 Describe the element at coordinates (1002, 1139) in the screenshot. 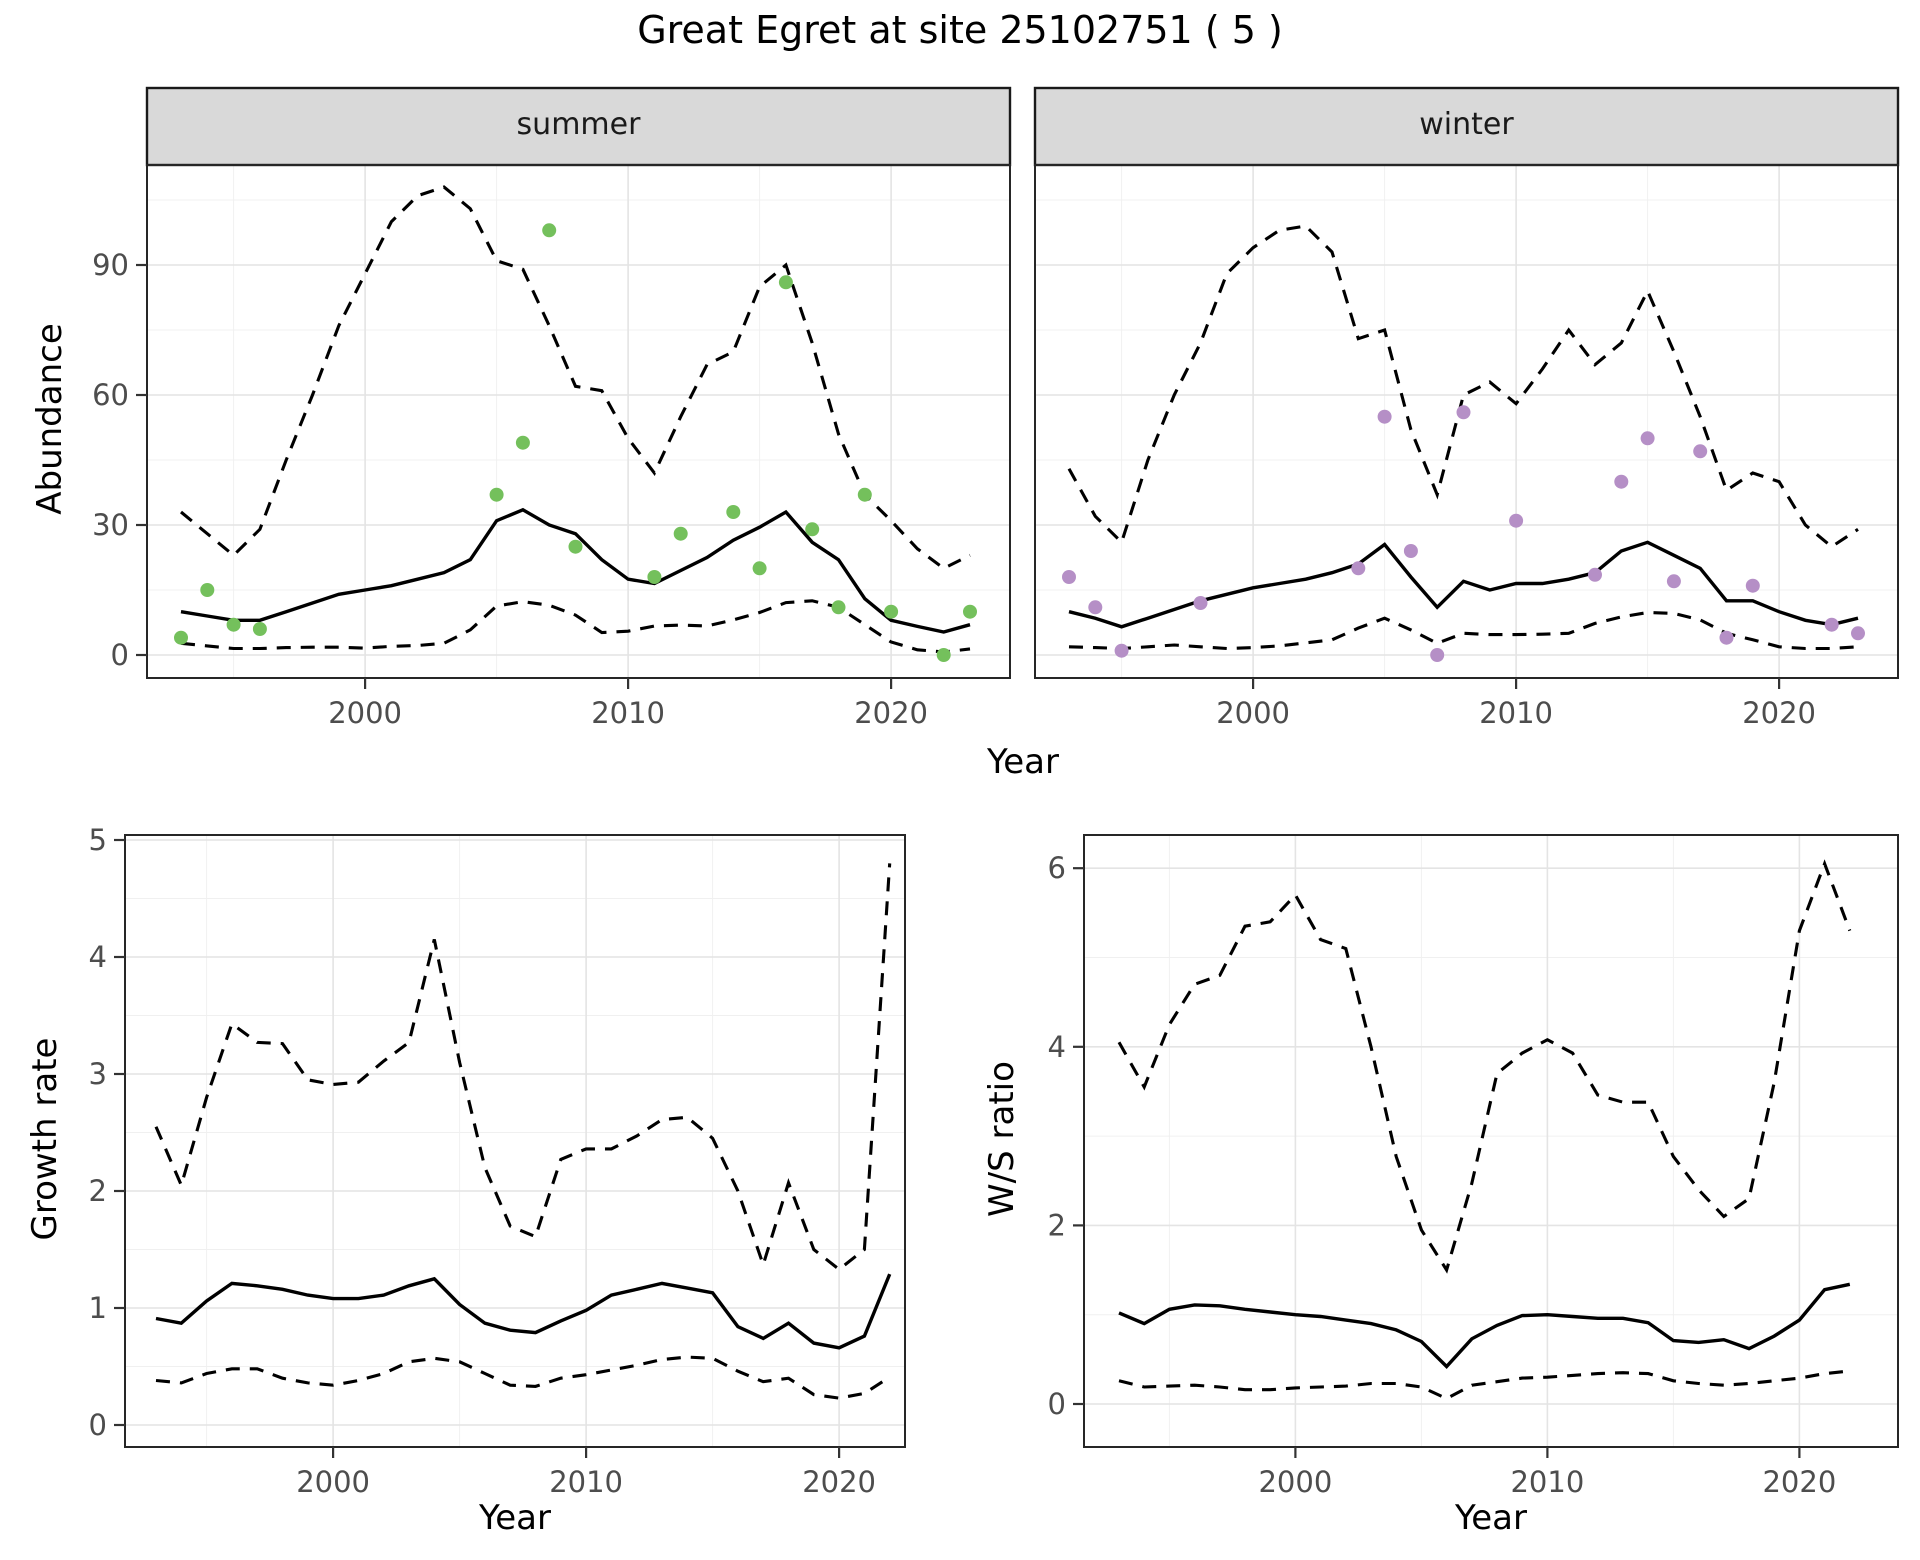

I see `y-axis-title-ws-ratio: W/S ratio` at that location.